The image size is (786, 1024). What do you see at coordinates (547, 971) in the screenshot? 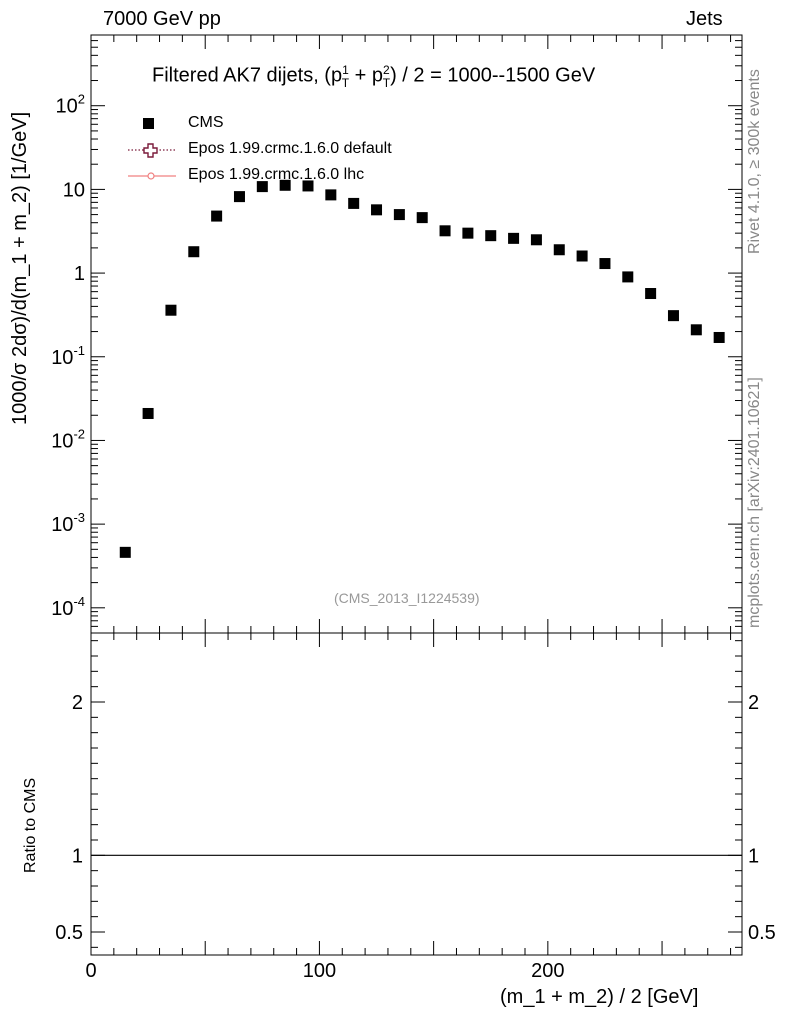
I see `x-tick-label: 200` at bounding box center [547, 971].